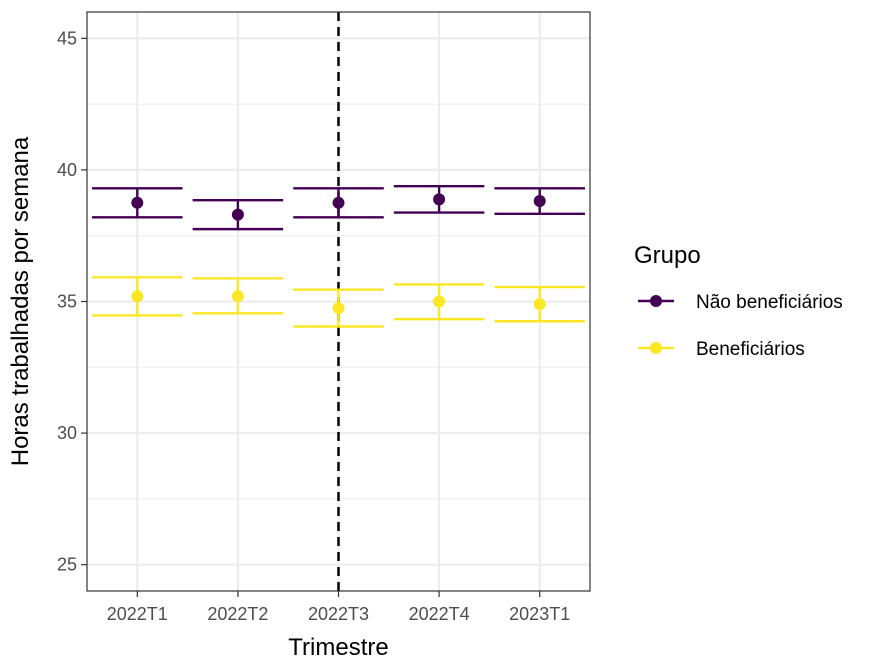  Describe the element at coordinates (539, 614) in the screenshot. I see `x-tick-label: 2023T1` at that location.